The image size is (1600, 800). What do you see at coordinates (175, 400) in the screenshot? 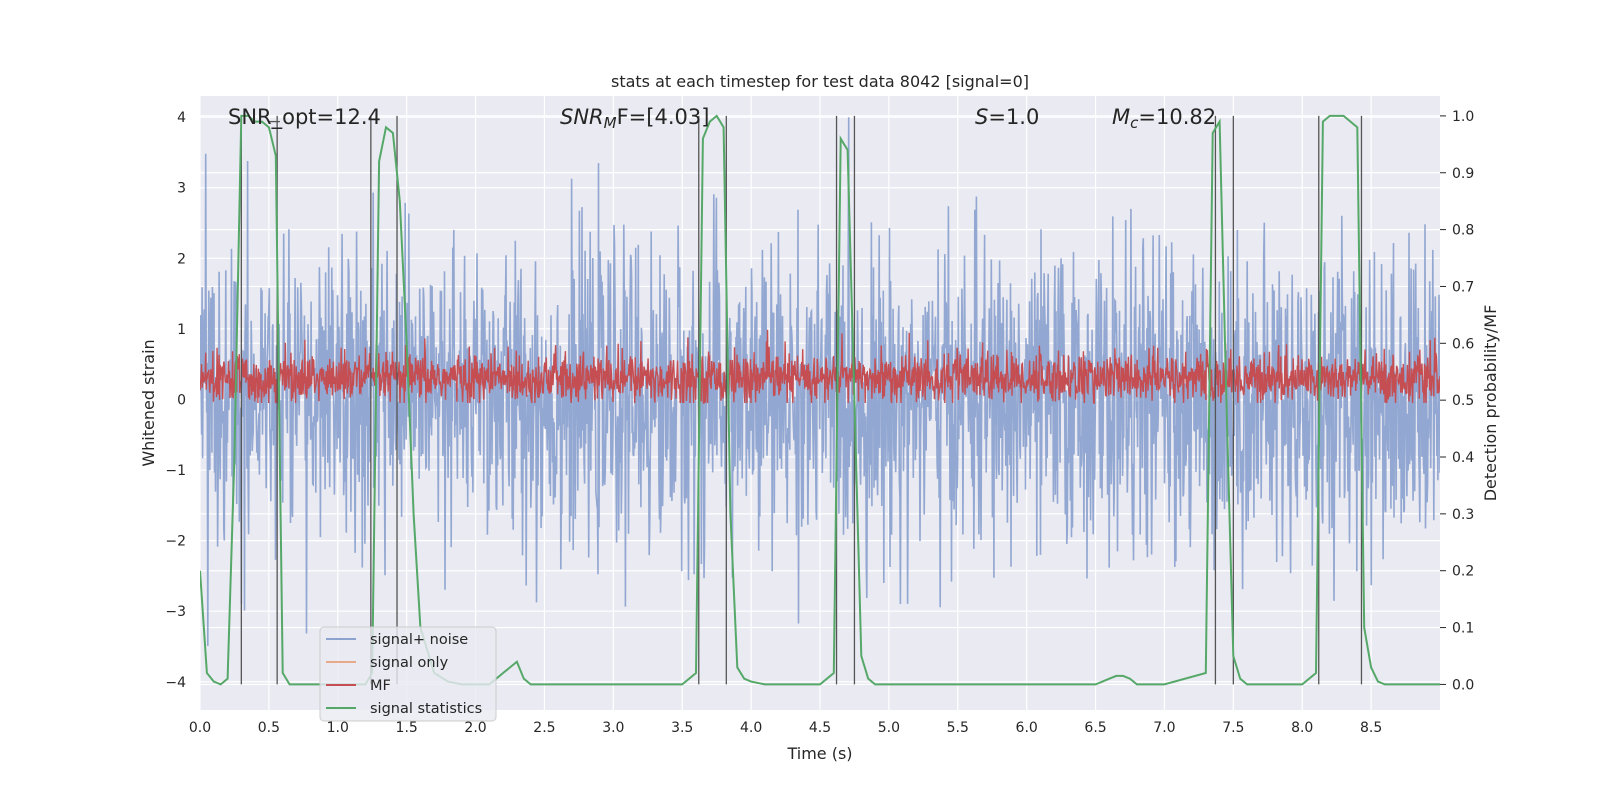
I see `y-left-tick-labels: 4 3 2 1 0 −1 −2 −3 −4` at bounding box center [175, 400].